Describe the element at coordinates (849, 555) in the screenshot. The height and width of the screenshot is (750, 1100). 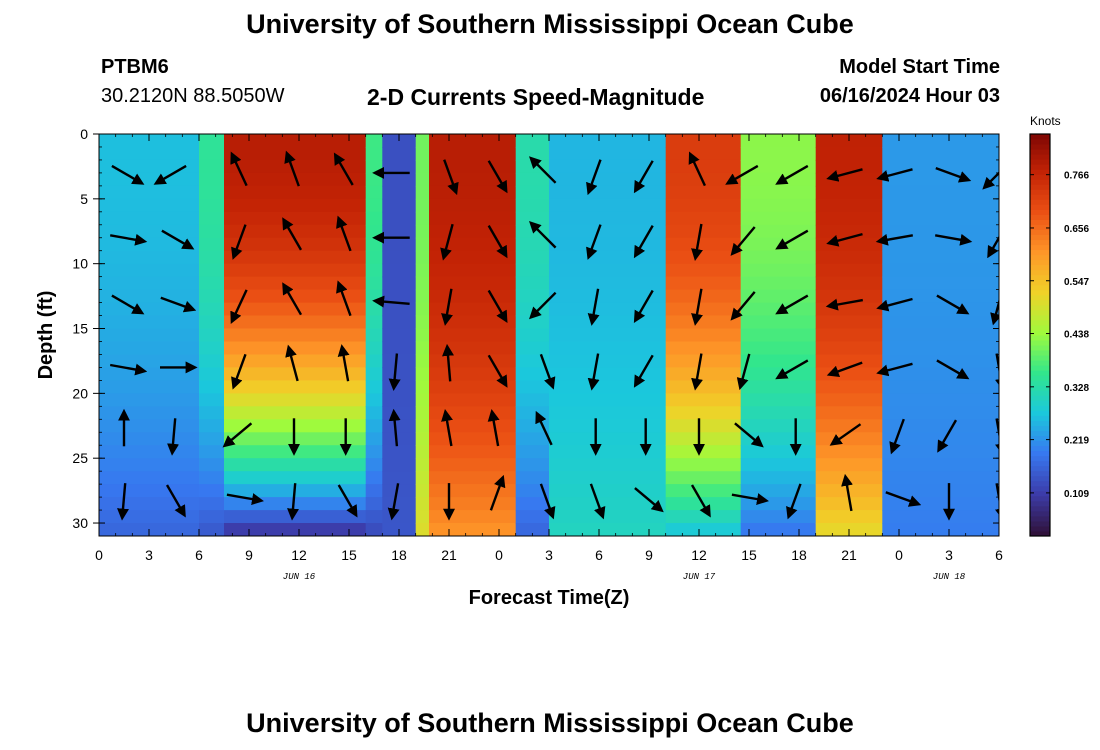
I see `x-tick-label: 21` at that location.